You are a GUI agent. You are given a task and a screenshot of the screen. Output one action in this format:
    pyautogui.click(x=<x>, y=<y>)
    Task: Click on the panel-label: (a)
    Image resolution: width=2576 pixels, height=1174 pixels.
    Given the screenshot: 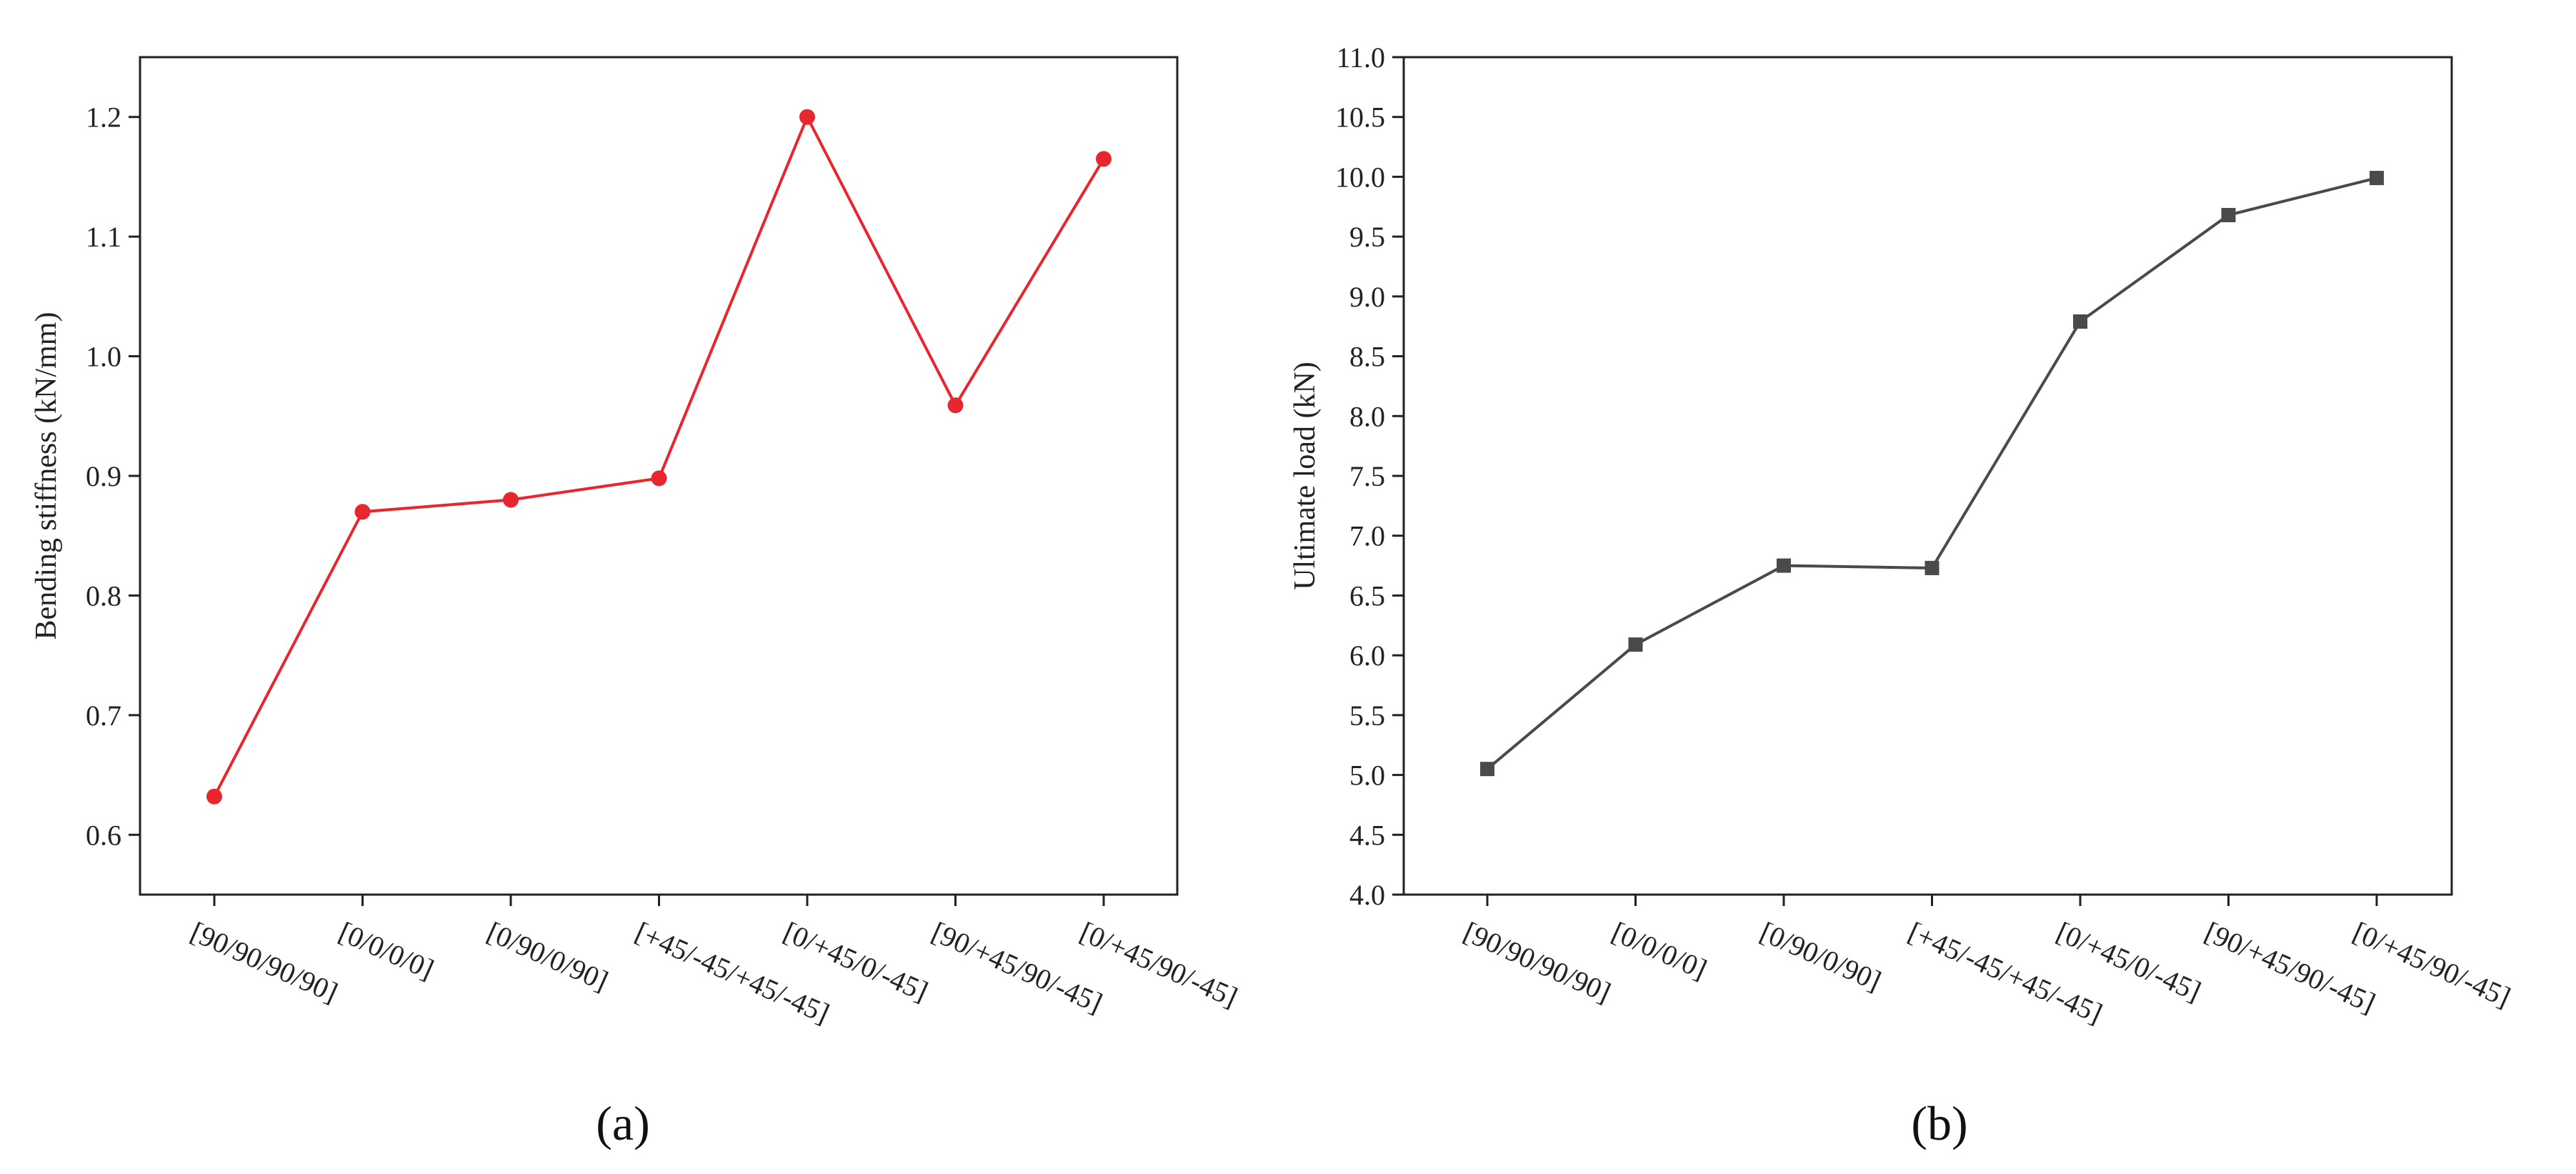 What is the action you would take?
    pyautogui.click(x=622, y=1123)
    